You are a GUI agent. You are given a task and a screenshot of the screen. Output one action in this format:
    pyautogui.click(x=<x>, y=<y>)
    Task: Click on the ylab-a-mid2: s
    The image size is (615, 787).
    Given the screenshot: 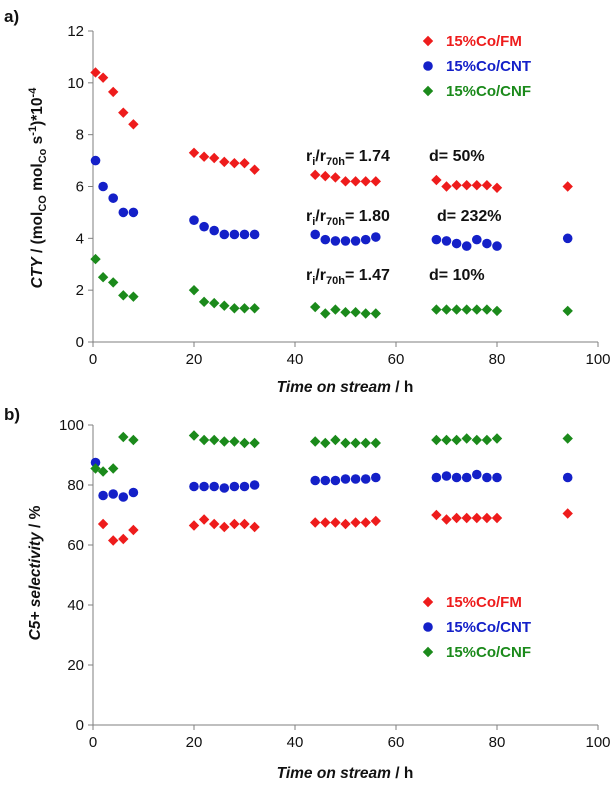 What is the action you would take?
    pyautogui.click(x=37, y=142)
    